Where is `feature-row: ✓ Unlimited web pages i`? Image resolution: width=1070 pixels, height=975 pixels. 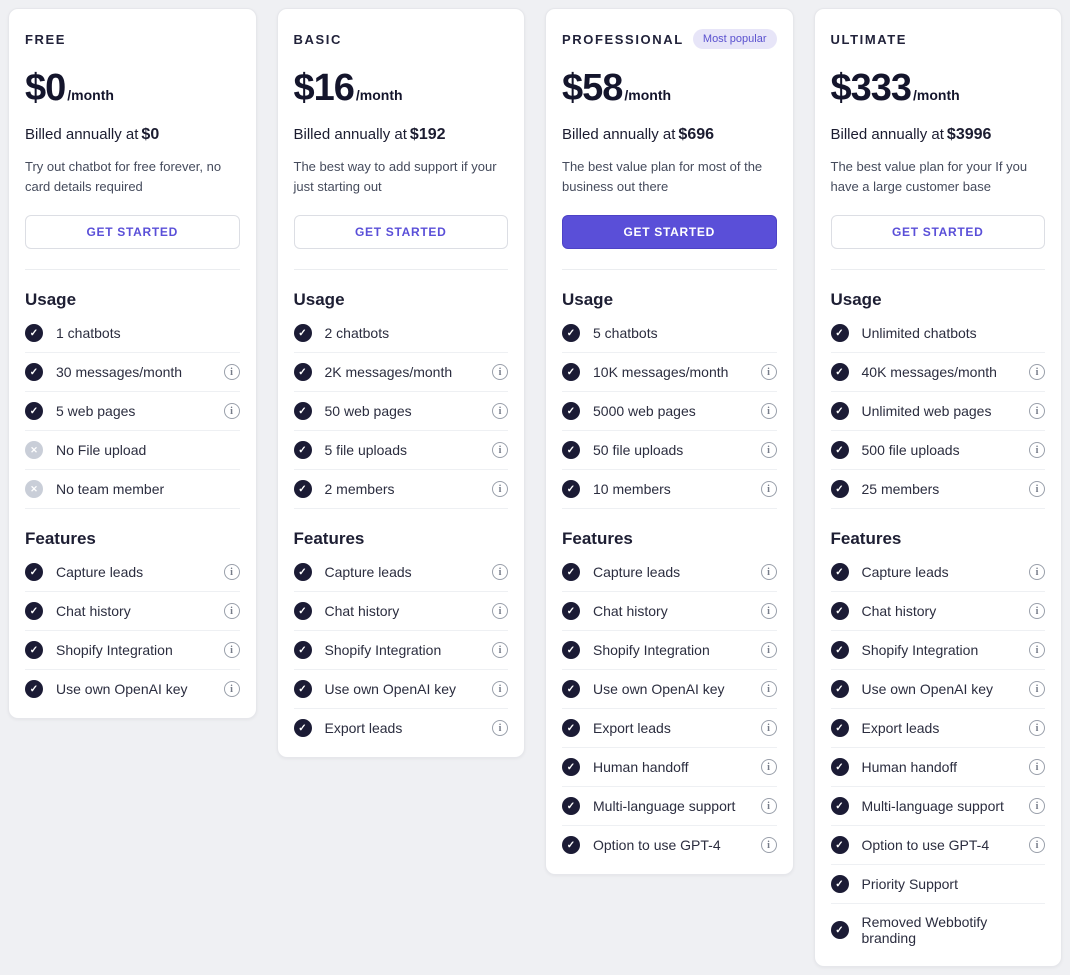 feature-row: ✓ Unlimited web pages i is located at coordinates (937, 412).